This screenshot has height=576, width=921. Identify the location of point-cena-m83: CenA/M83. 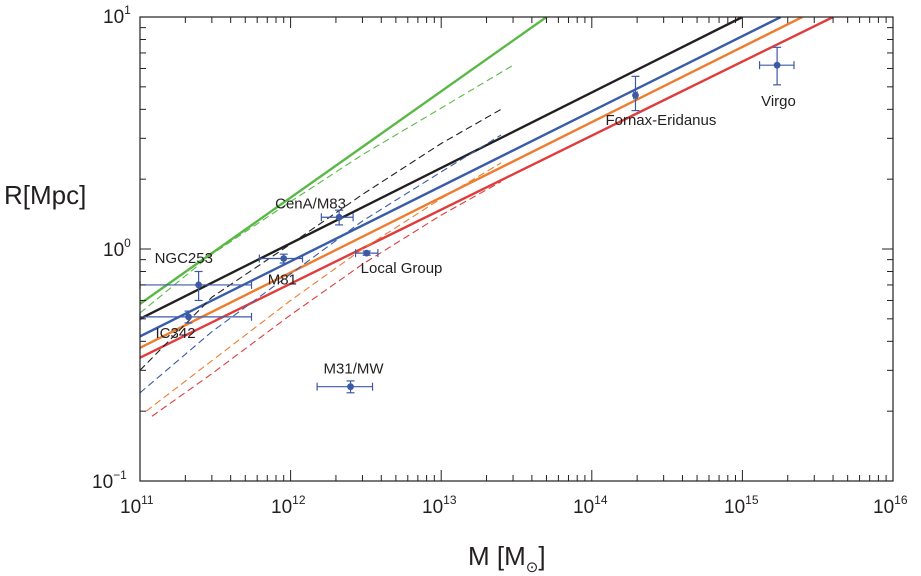
(314, 210).